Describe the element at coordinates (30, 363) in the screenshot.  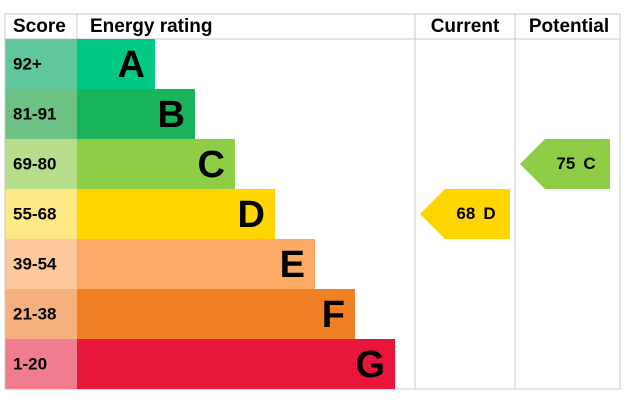
I see `band-score: 1-20` at that location.